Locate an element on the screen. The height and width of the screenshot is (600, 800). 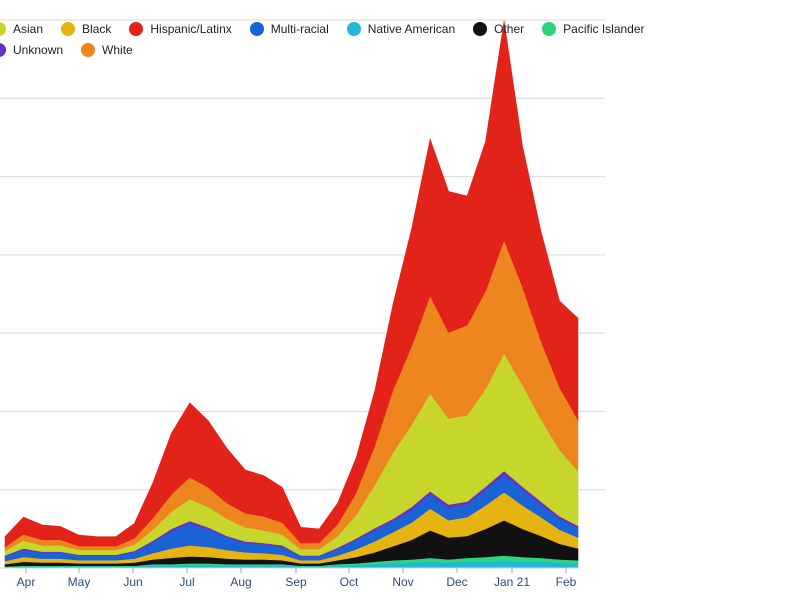
legend-item-white: White is located at coordinates (107, 49).